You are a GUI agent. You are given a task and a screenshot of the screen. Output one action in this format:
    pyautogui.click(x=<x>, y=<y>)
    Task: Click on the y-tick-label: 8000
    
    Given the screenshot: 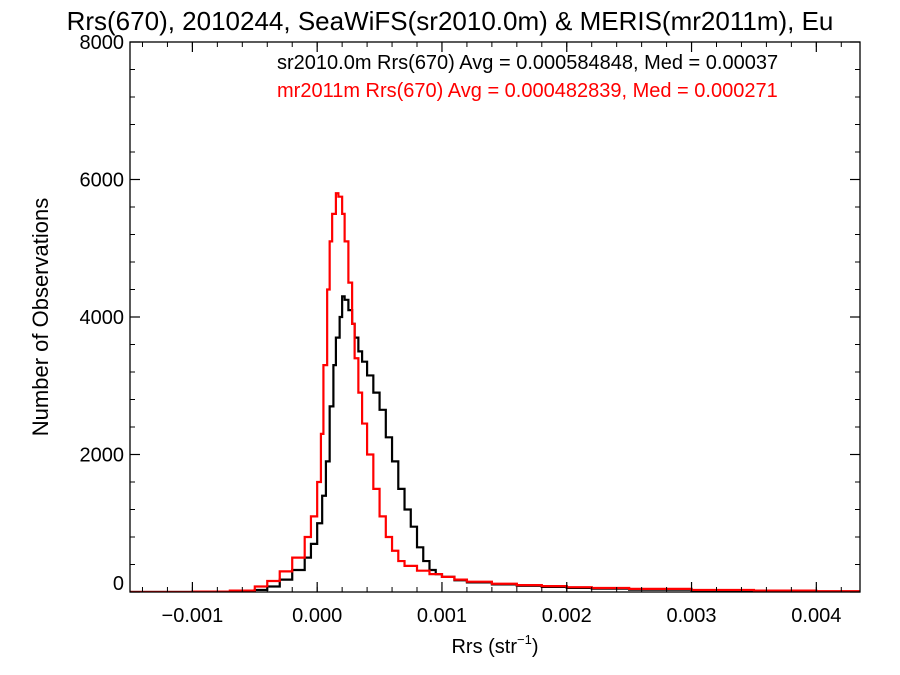 What is the action you would take?
    pyautogui.click(x=102, y=43)
    